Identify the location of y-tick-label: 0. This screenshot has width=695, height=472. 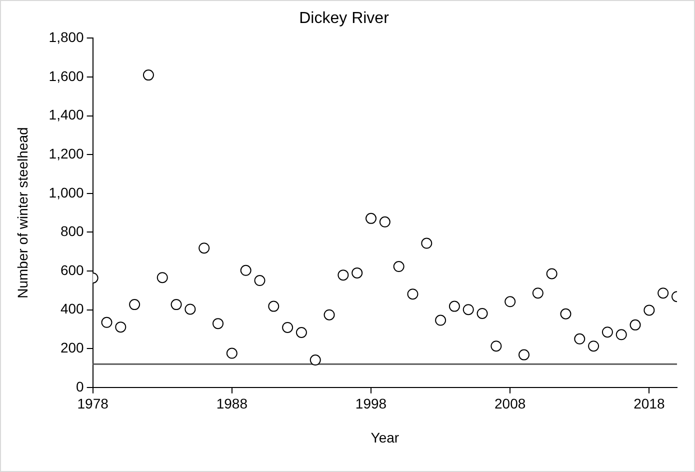
(80, 386).